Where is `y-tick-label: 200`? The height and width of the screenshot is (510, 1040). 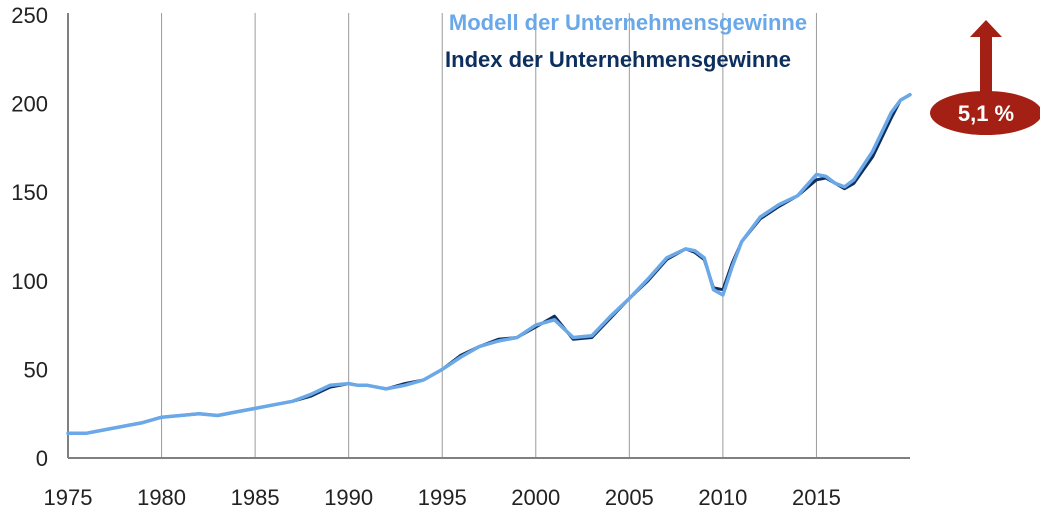
y-tick-label: 200 is located at coordinates (29, 104).